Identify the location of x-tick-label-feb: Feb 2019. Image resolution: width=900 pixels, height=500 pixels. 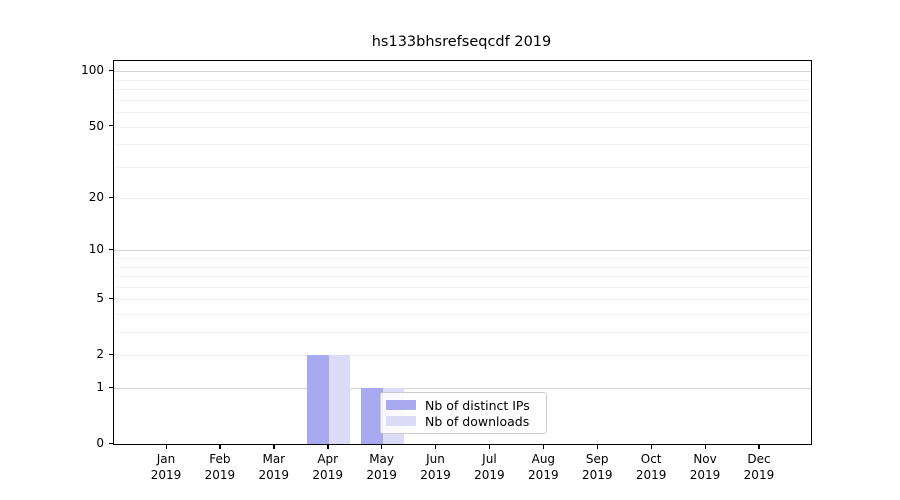
(220, 467).